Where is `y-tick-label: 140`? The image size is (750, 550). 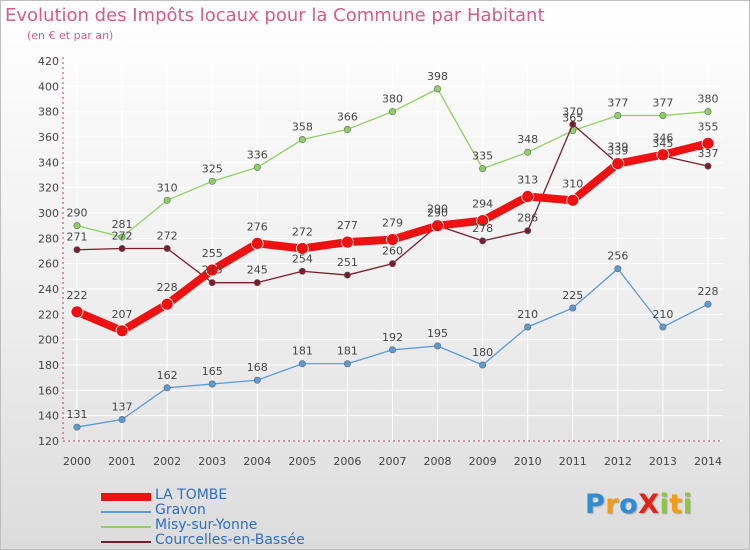
y-tick-label: 140 is located at coordinates (48, 416).